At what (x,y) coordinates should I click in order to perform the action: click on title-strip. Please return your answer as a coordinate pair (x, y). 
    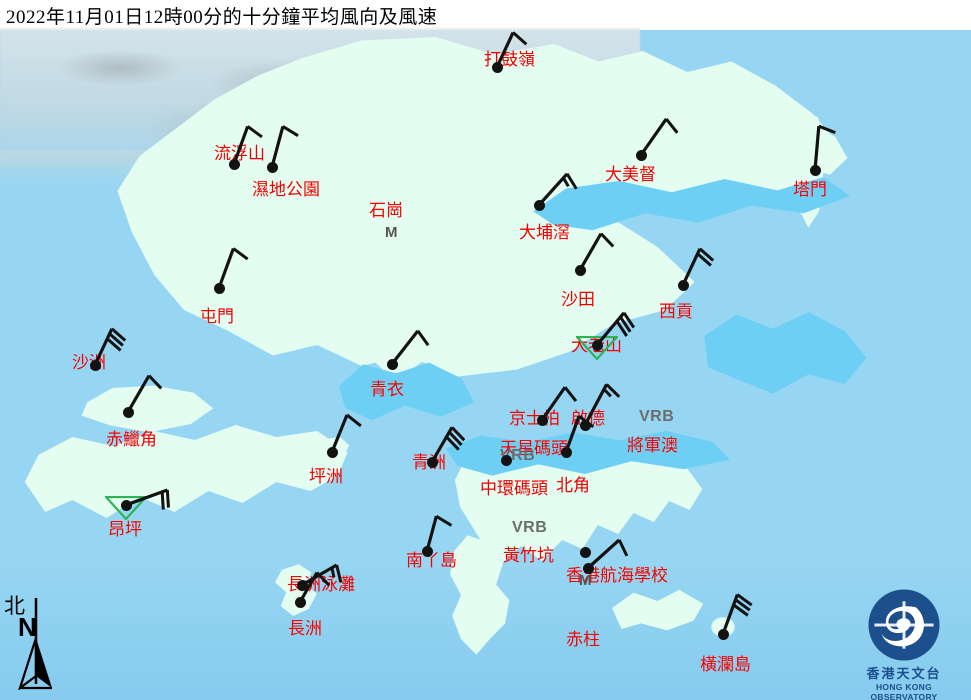
    Looking at the image, I should click on (485, 15).